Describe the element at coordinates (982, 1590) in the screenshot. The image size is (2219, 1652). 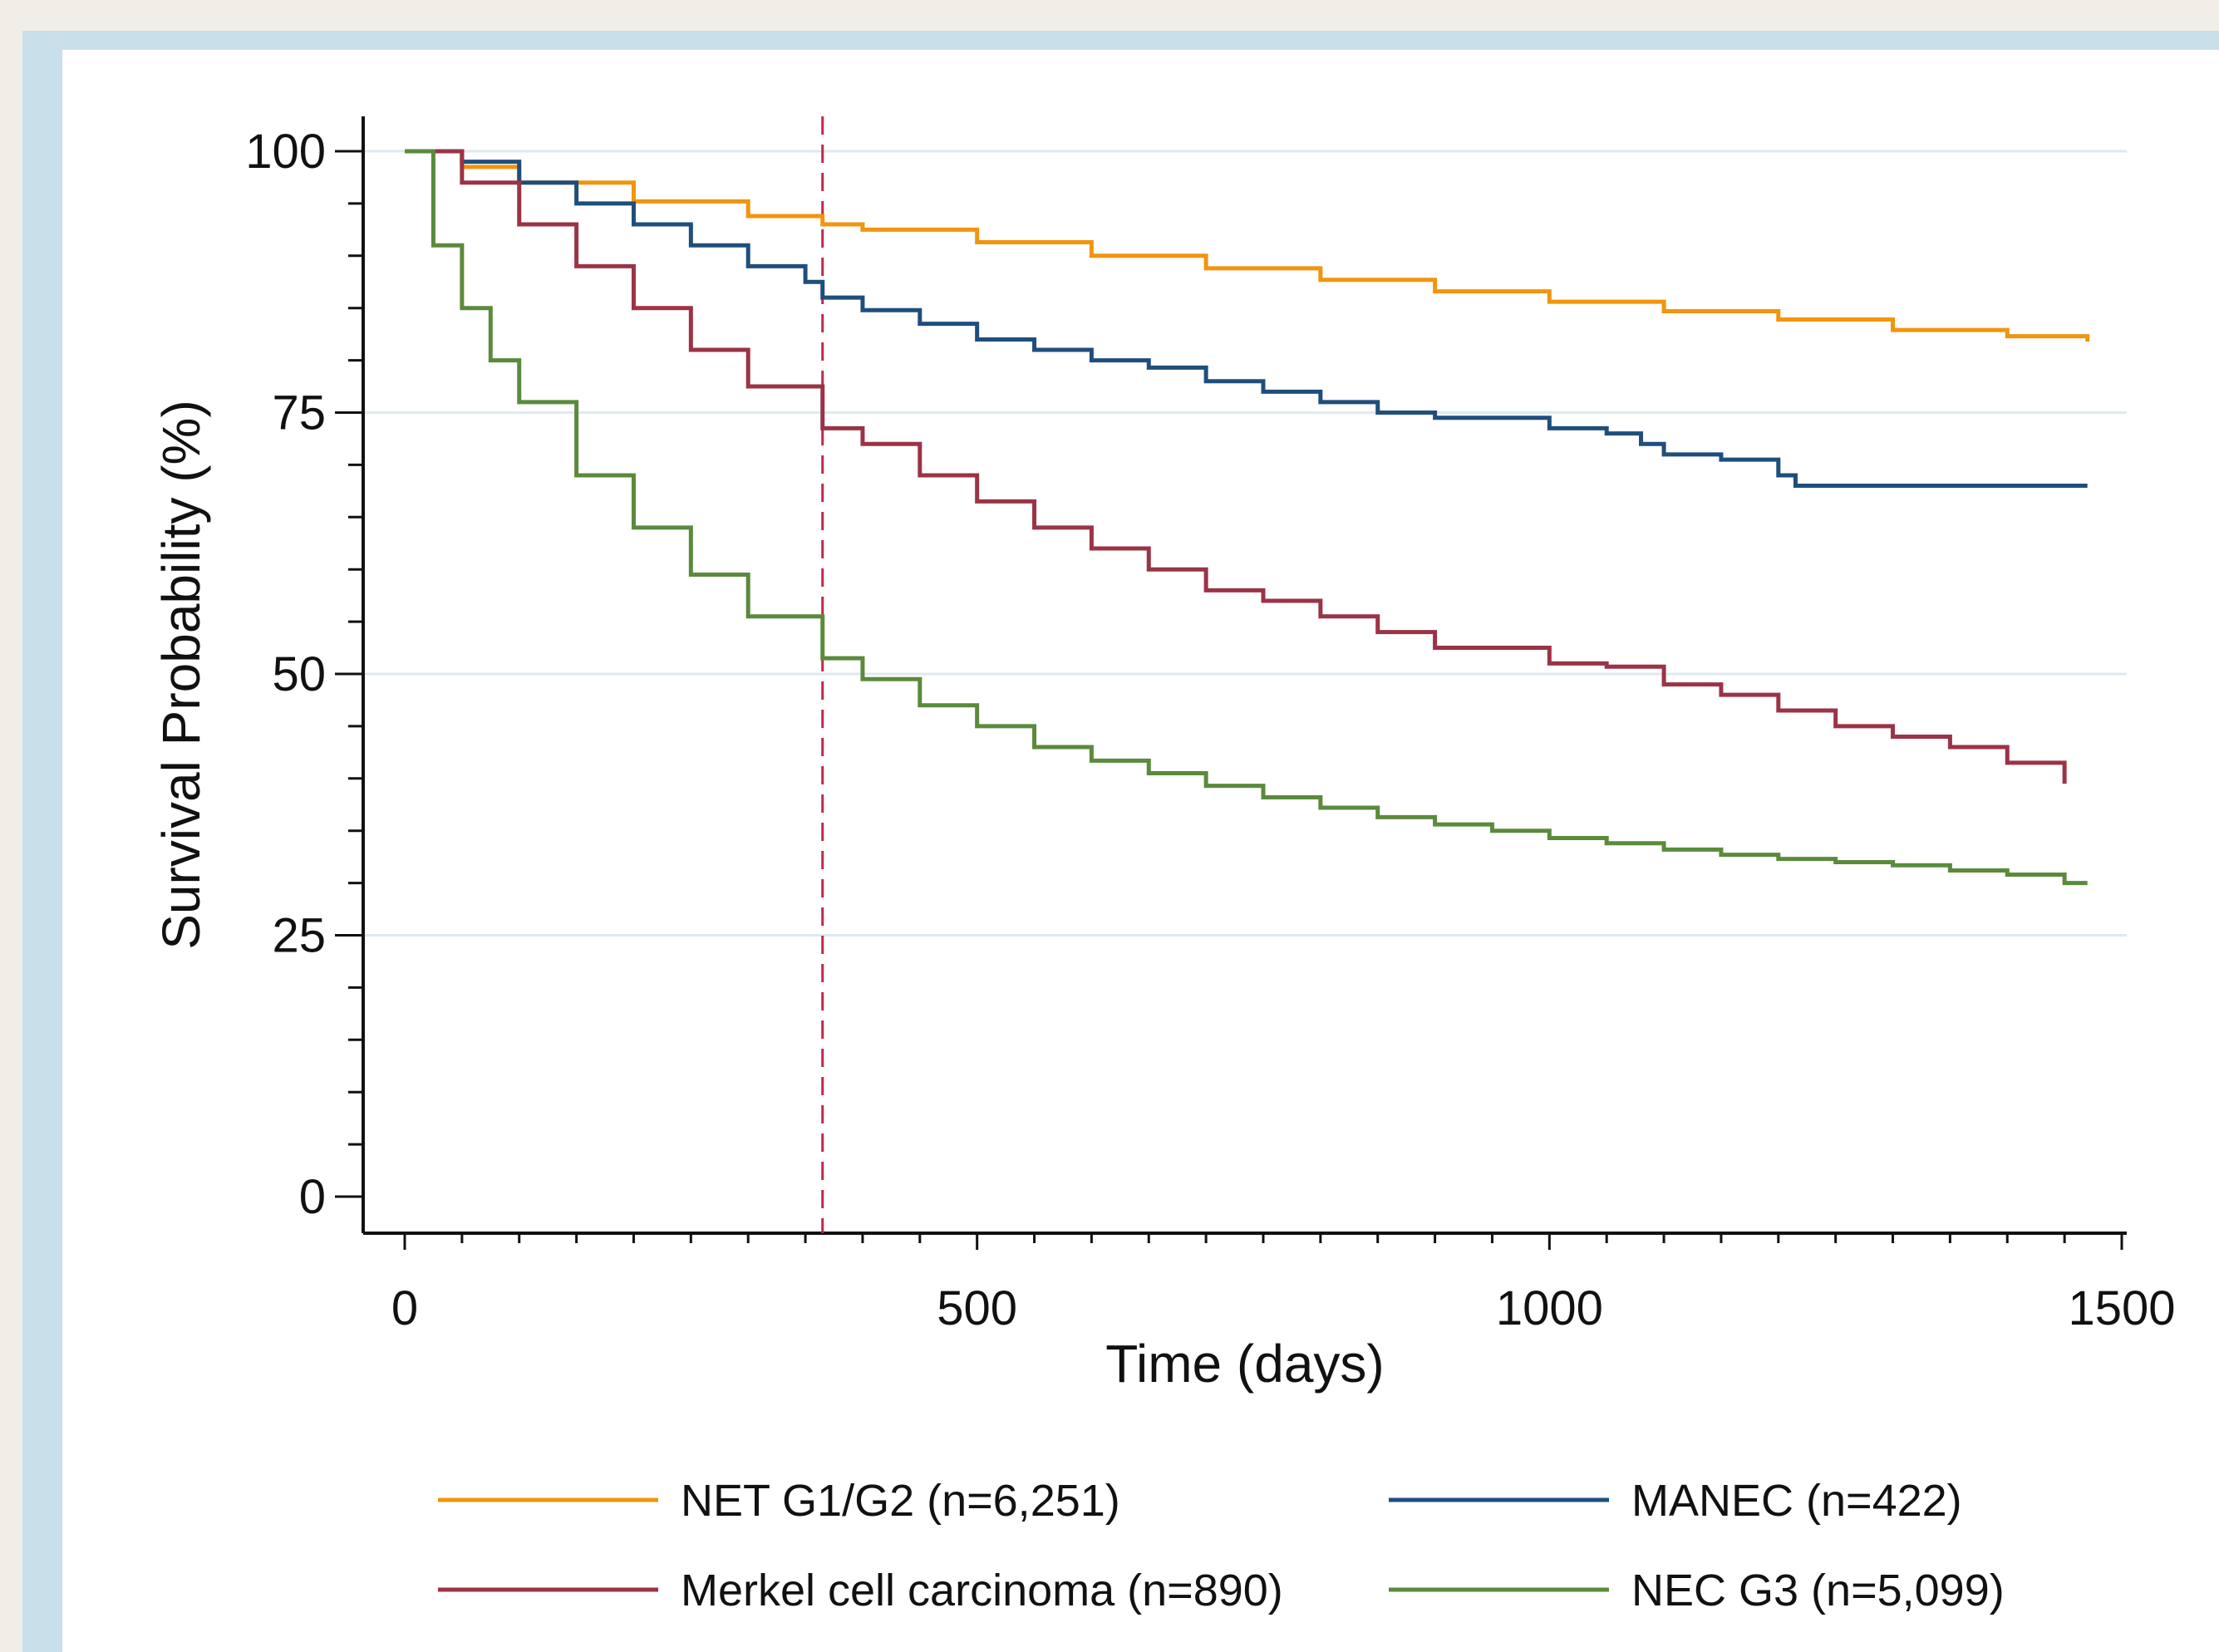
I see `legend-label-2: Merkel cell carcinoma (n=890)` at that location.